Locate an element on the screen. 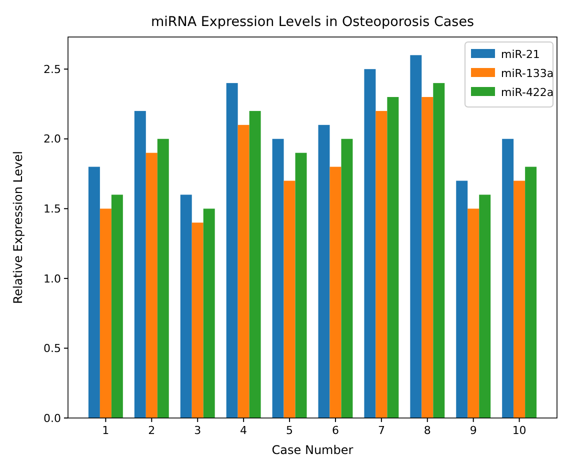 The image size is (569, 459). y-tick-label: 1.0 is located at coordinates (52, 279).